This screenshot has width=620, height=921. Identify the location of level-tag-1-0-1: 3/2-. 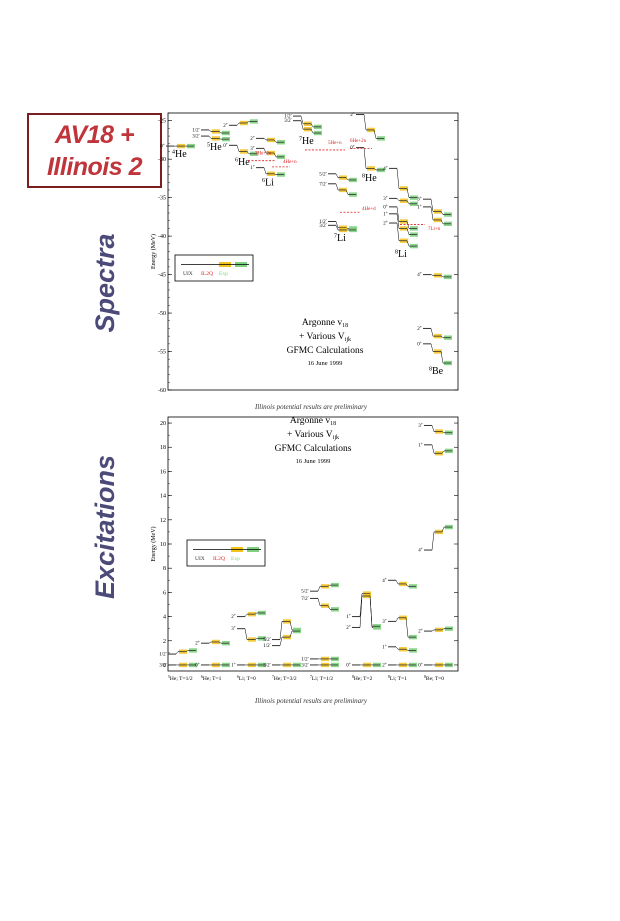
(163, 664).